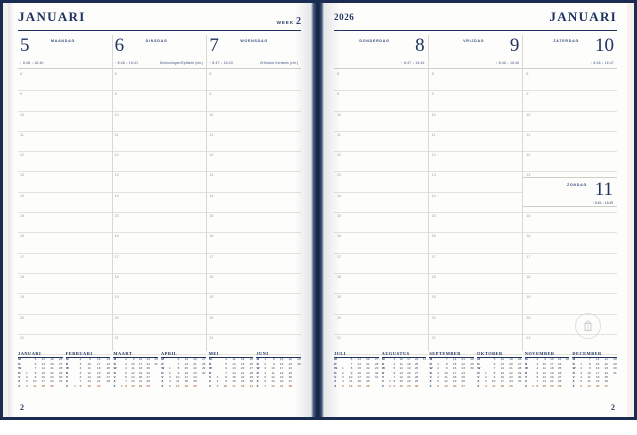 The height and width of the screenshot is (435, 637). I want to click on hour-row: 10, so click(381, 122).